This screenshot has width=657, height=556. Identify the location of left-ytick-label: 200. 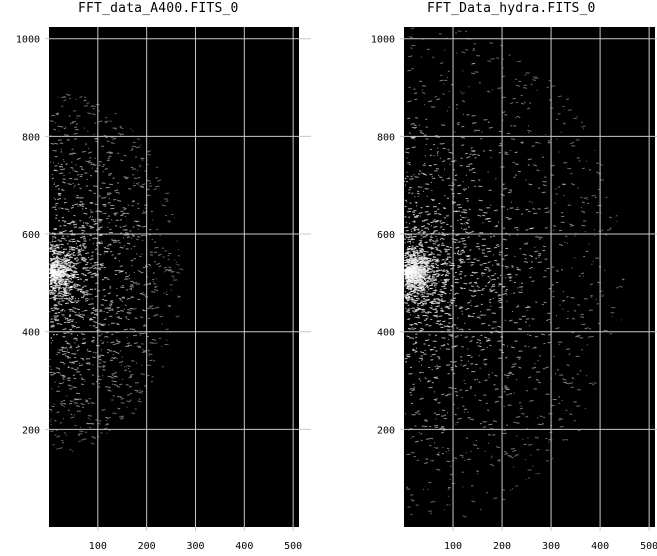
(31, 430).